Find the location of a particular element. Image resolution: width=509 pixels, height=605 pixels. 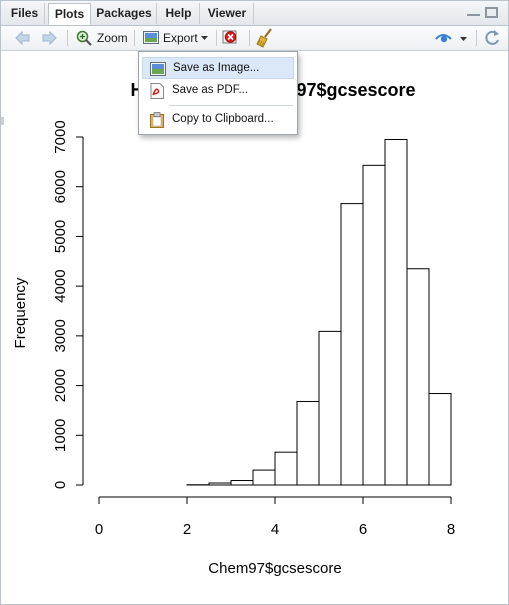

tab-files: Files is located at coordinates (25, 13).